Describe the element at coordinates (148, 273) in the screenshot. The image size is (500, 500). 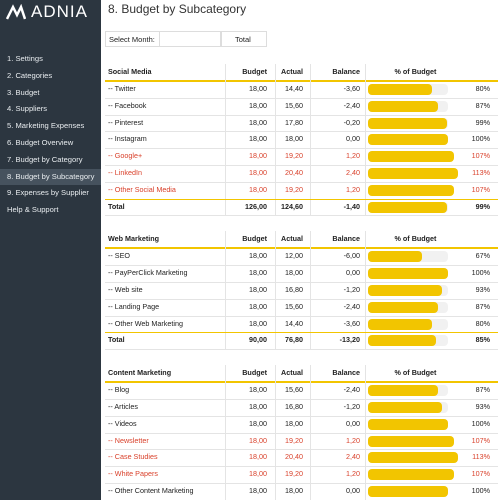
I see `row-name: -- PayPerClick Marketing` at that location.